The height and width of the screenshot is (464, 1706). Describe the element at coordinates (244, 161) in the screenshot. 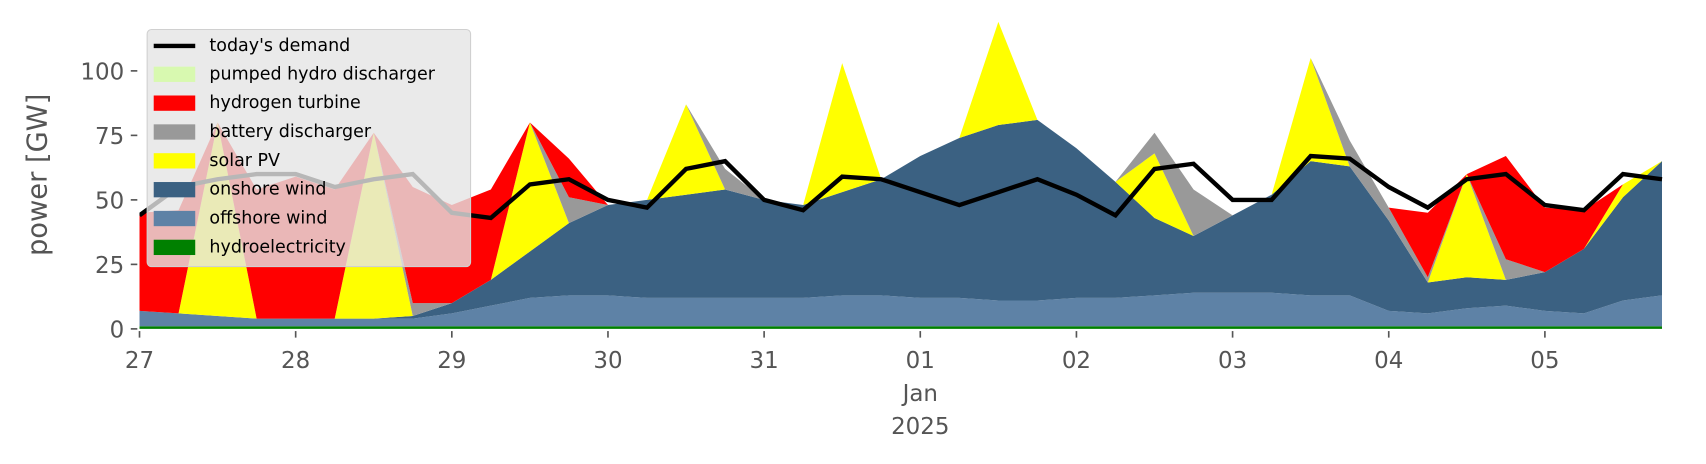

I see `legend-label: solar PV` at that location.